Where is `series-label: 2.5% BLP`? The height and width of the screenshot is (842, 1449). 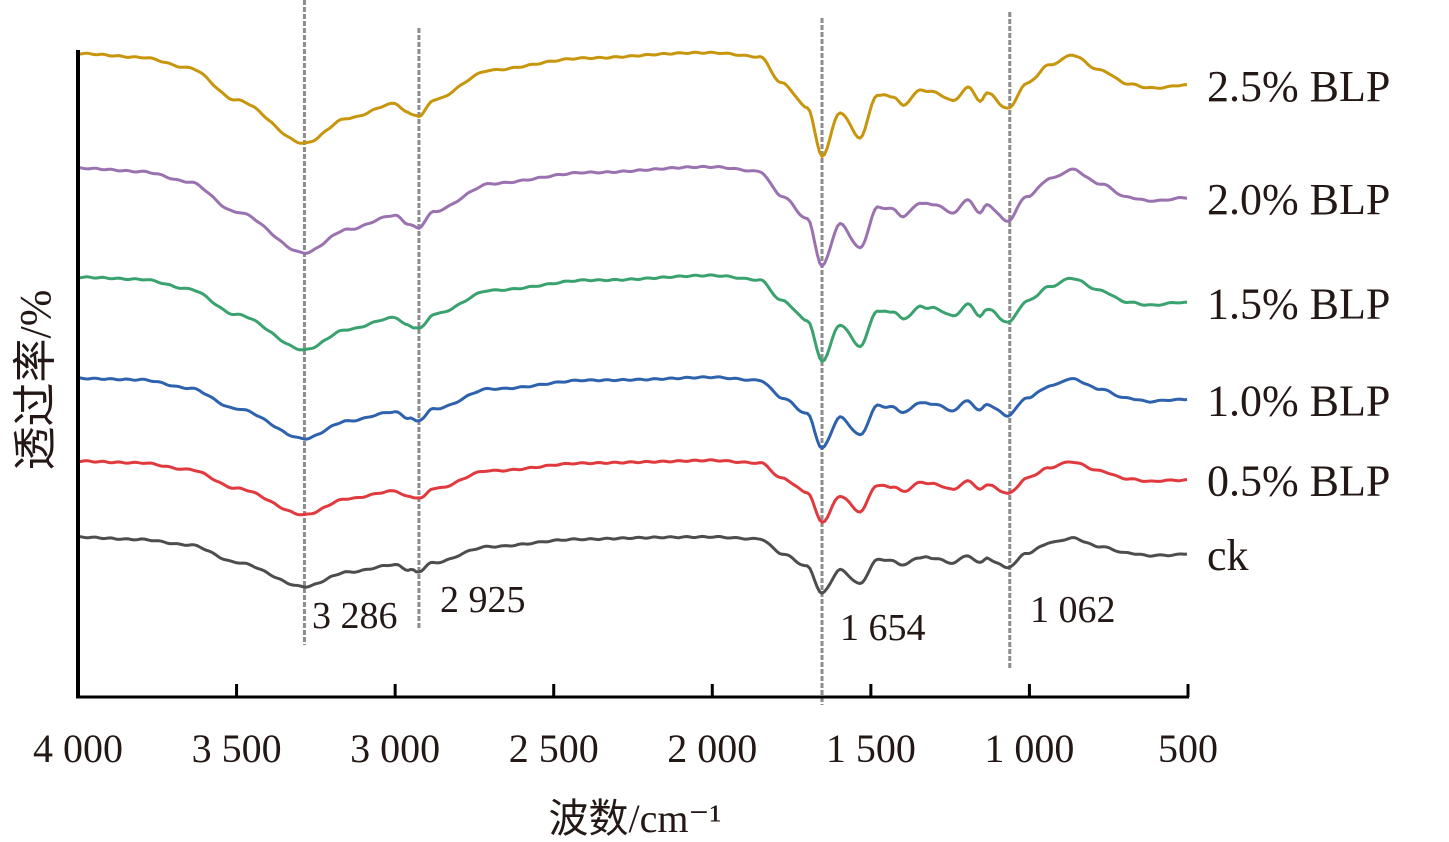
series-label: 2.5% BLP is located at coordinates (1298, 86).